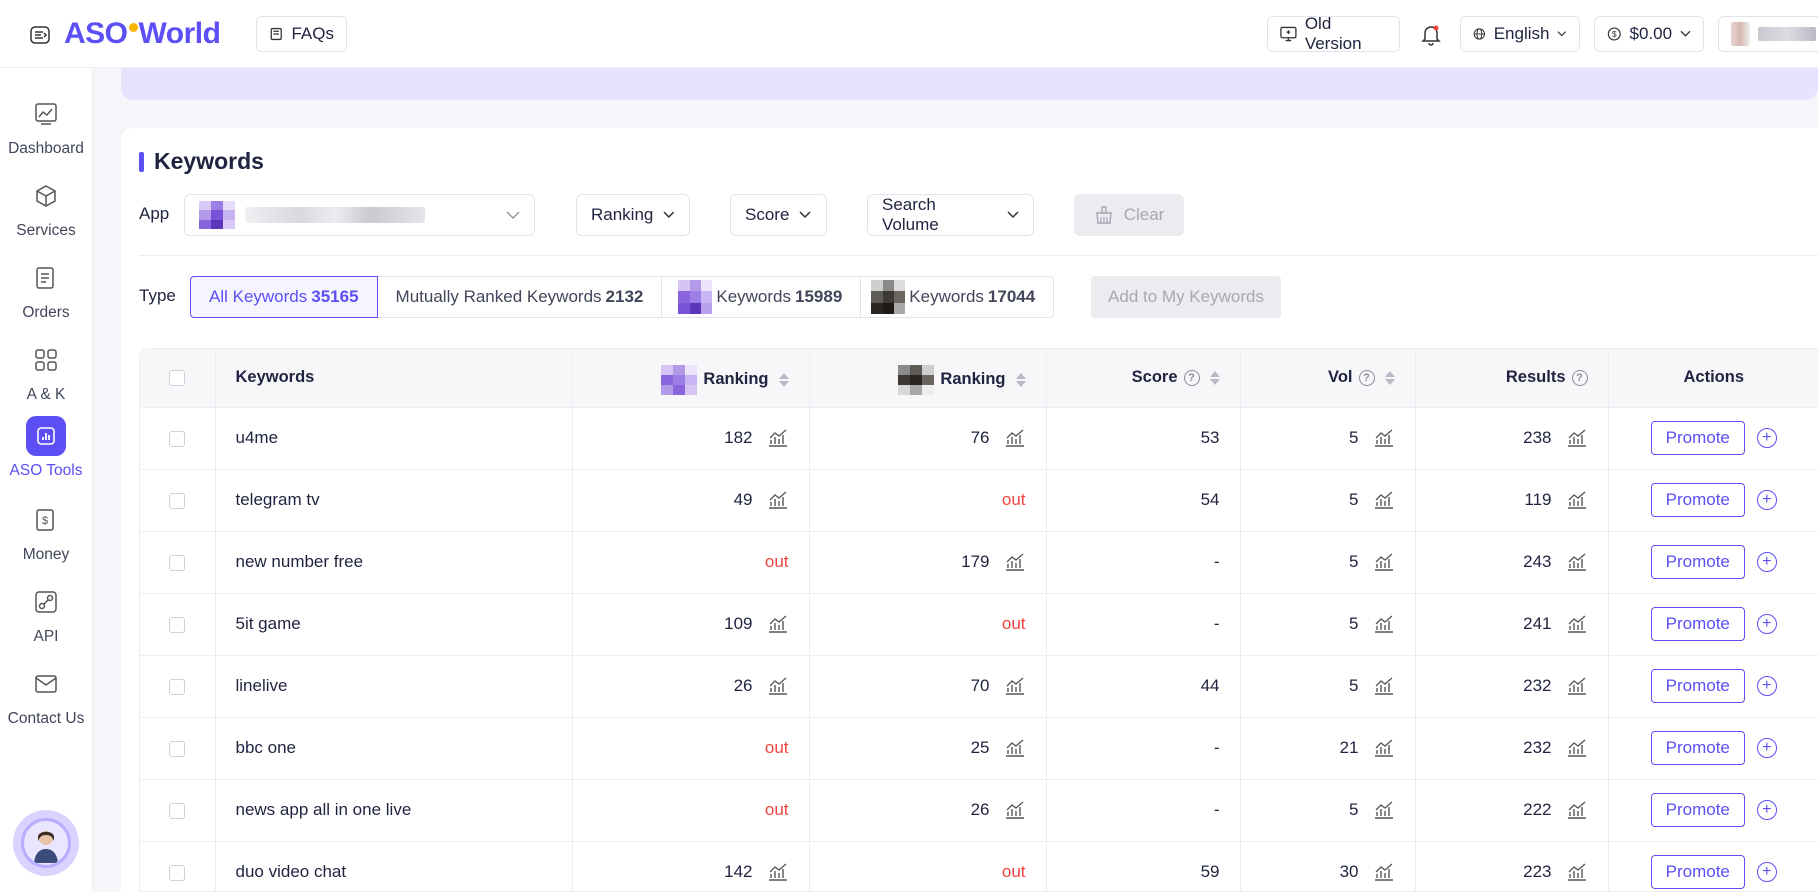  Describe the element at coordinates (46, 131) in the screenshot. I see `sidebar-item-dashboard: Dashboard` at that location.